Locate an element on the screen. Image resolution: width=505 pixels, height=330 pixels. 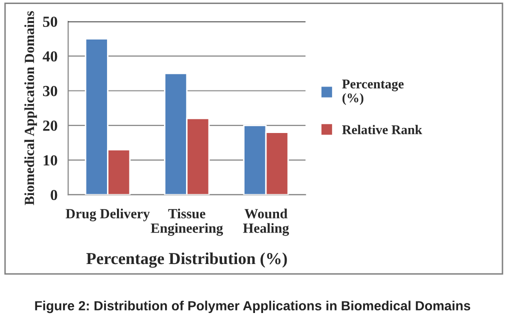
y-tick-label: 30 is located at coordinates (50, 91).